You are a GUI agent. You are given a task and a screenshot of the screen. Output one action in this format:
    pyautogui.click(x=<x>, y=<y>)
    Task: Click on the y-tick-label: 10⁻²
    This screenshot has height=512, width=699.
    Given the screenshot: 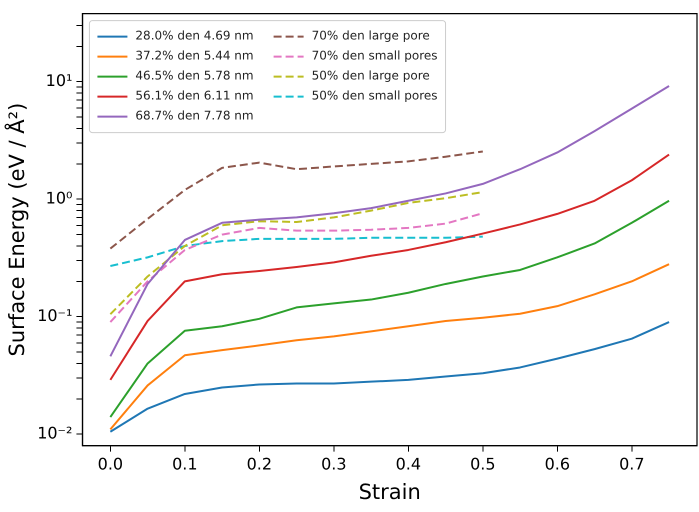 What is the action you would take?
    pyautogui.click(x=54, y=432)
    